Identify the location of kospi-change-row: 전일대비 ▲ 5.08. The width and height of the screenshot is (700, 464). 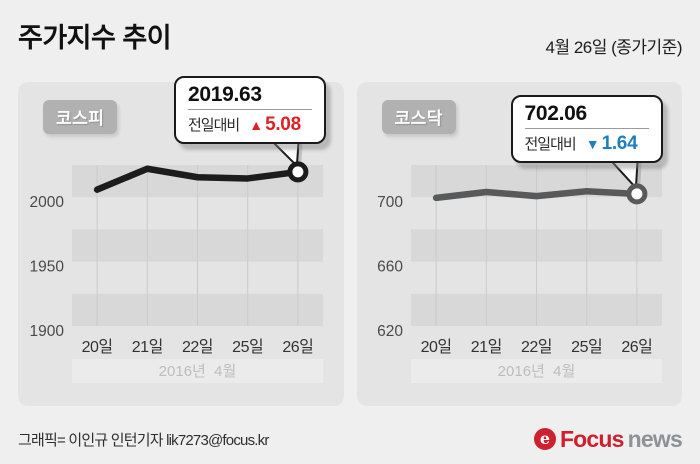
(250, 125).